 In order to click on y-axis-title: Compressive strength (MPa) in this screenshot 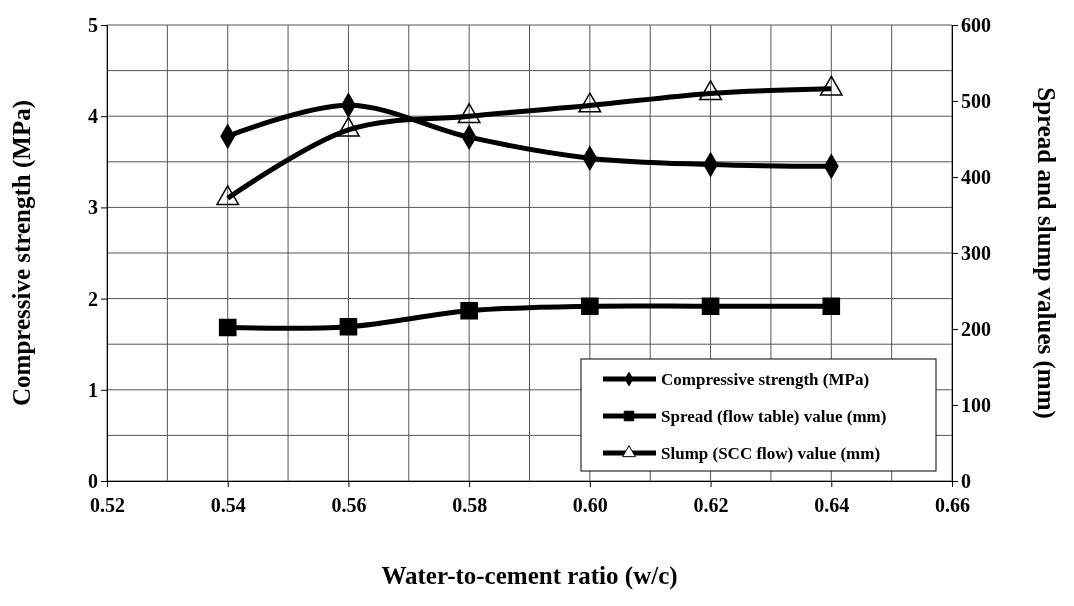, I will do `click(22, 253)`.